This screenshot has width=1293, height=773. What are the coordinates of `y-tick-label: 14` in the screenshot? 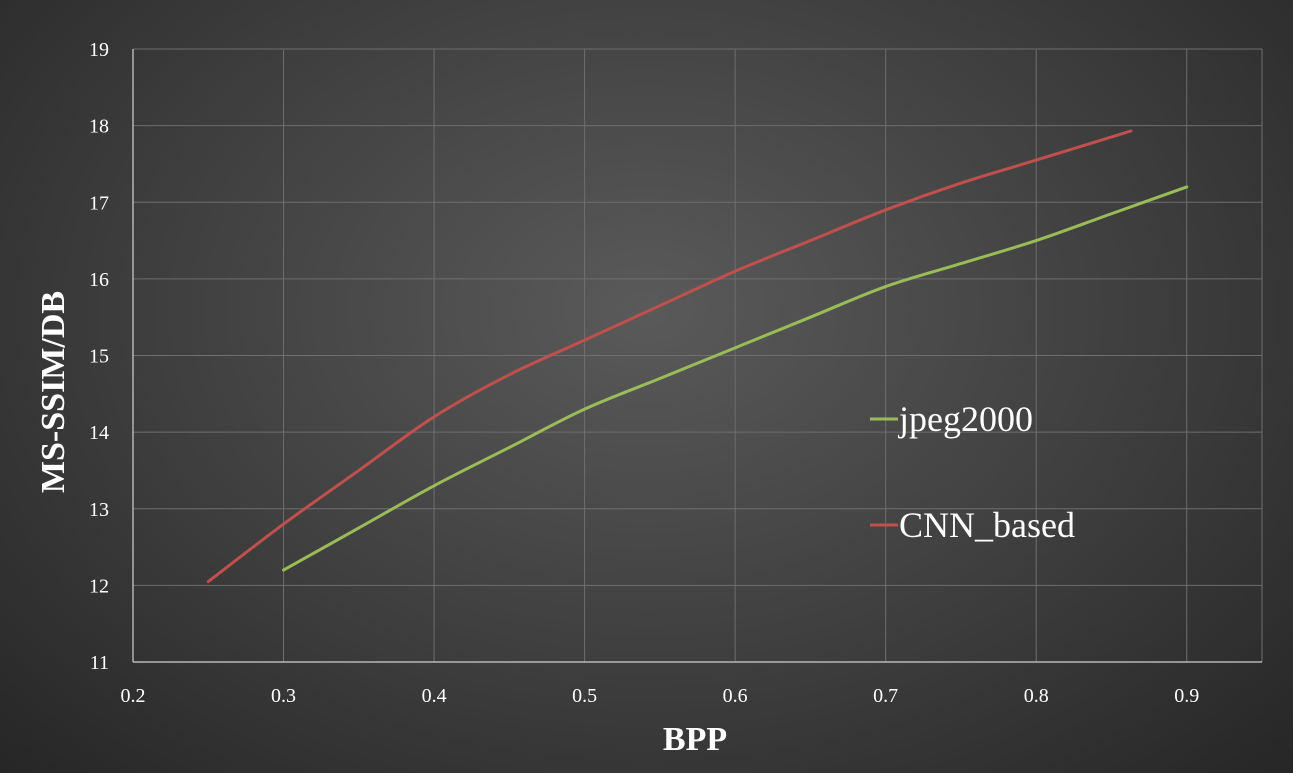 It's located at (99, 433).